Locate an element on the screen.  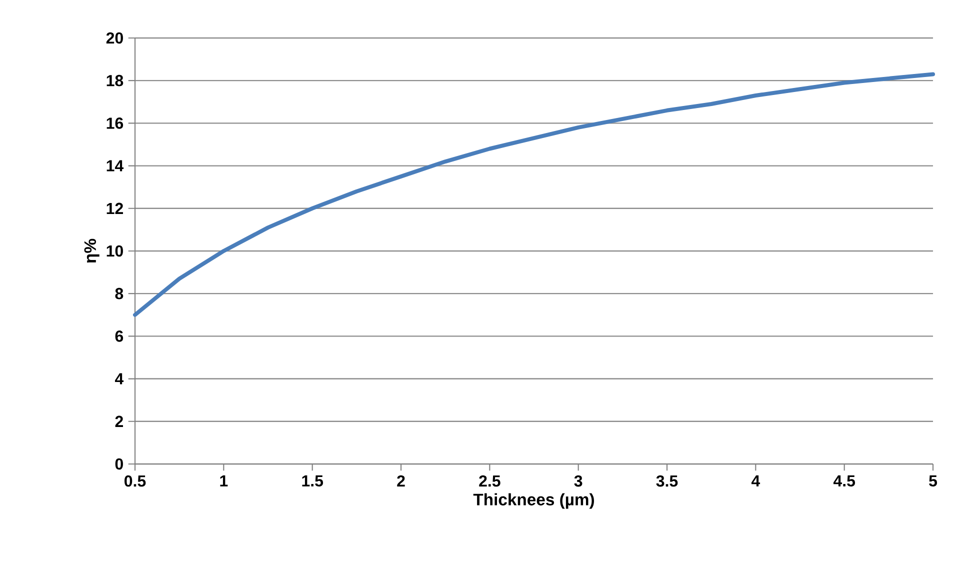
y-tick-label: 14 is located at coordinates (115, 166).